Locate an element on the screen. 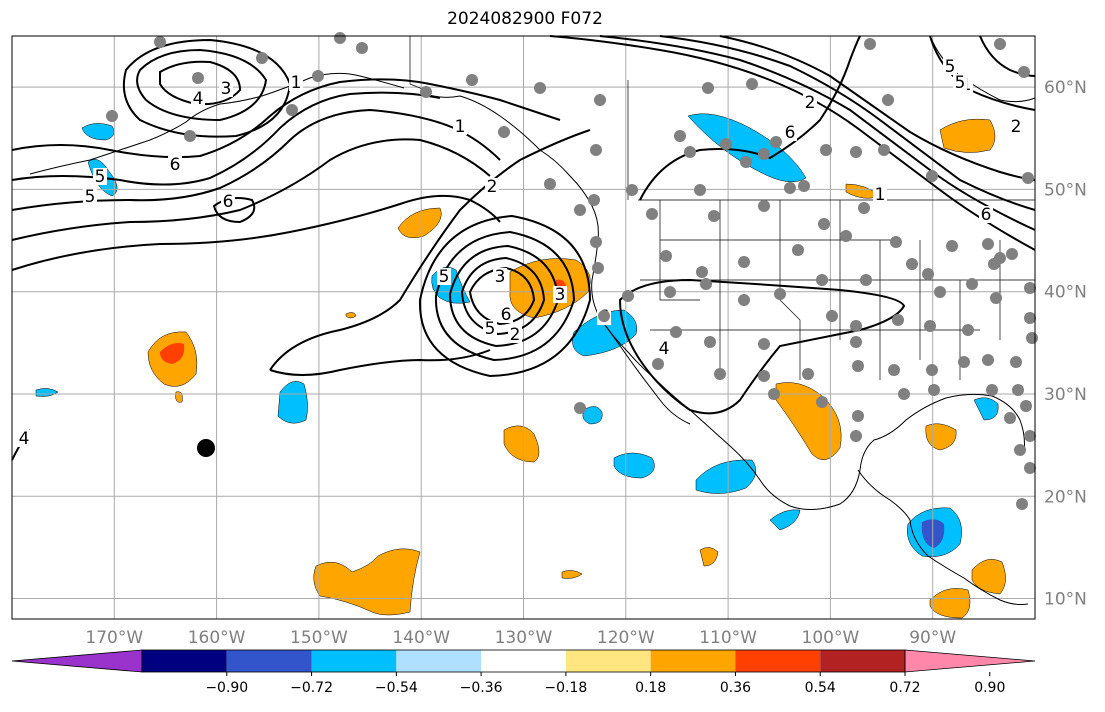  colorbar-tick-label: −0.72 is located at coordinates (311, 688).